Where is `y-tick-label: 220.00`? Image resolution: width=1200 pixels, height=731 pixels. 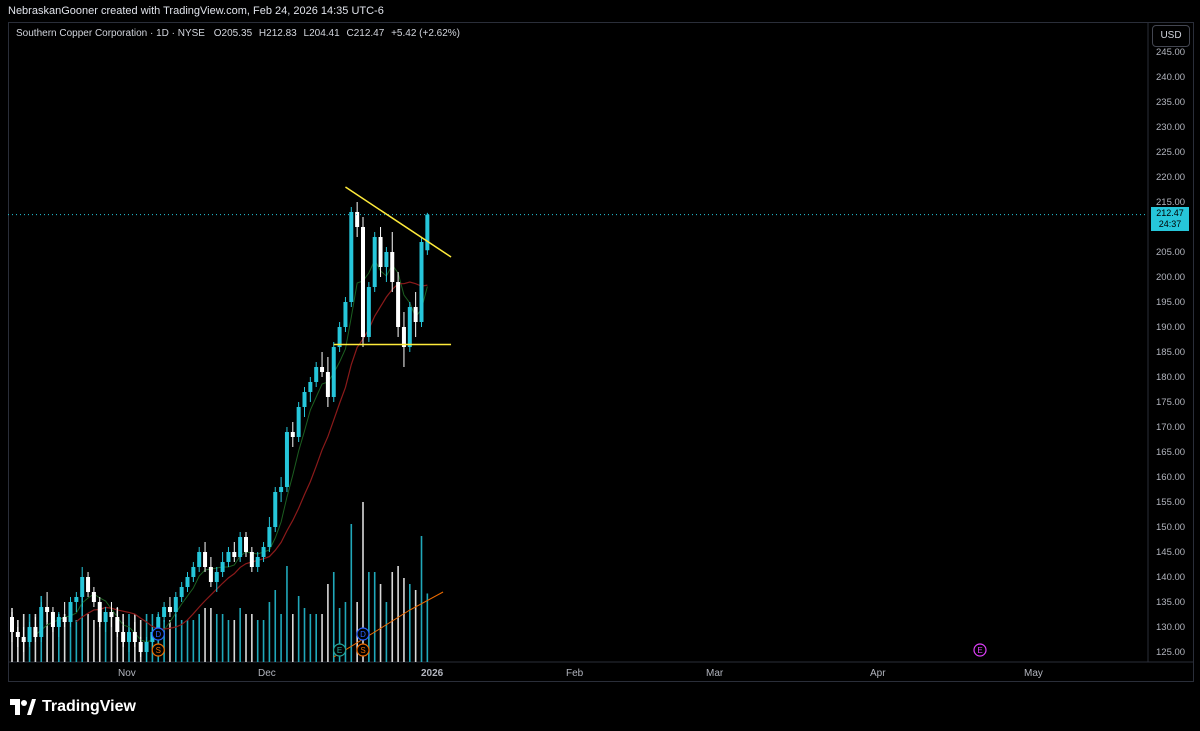
y-tick-label: 220.00 is located at coordinates (1170, 177).